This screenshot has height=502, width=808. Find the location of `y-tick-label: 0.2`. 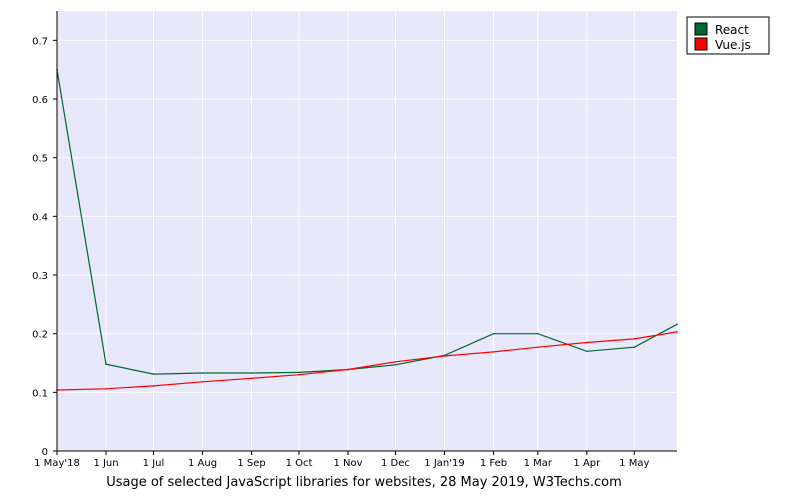

y-tick-label: 0.2 is located at coordinates (40, 335).